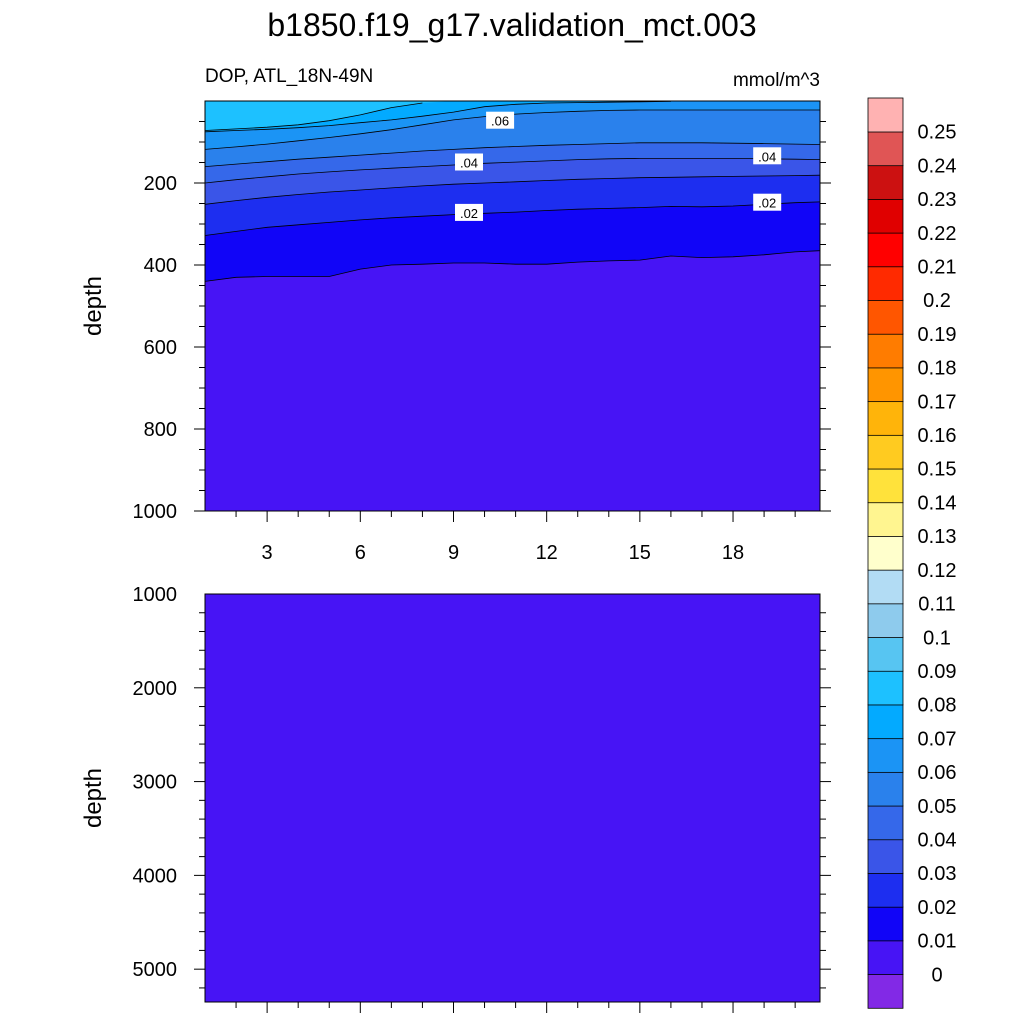  What do you see at coordinates (937, 874) in the screenshot?
I see `colorbar-label-3: 0.03` at bounding box center [937, 874].